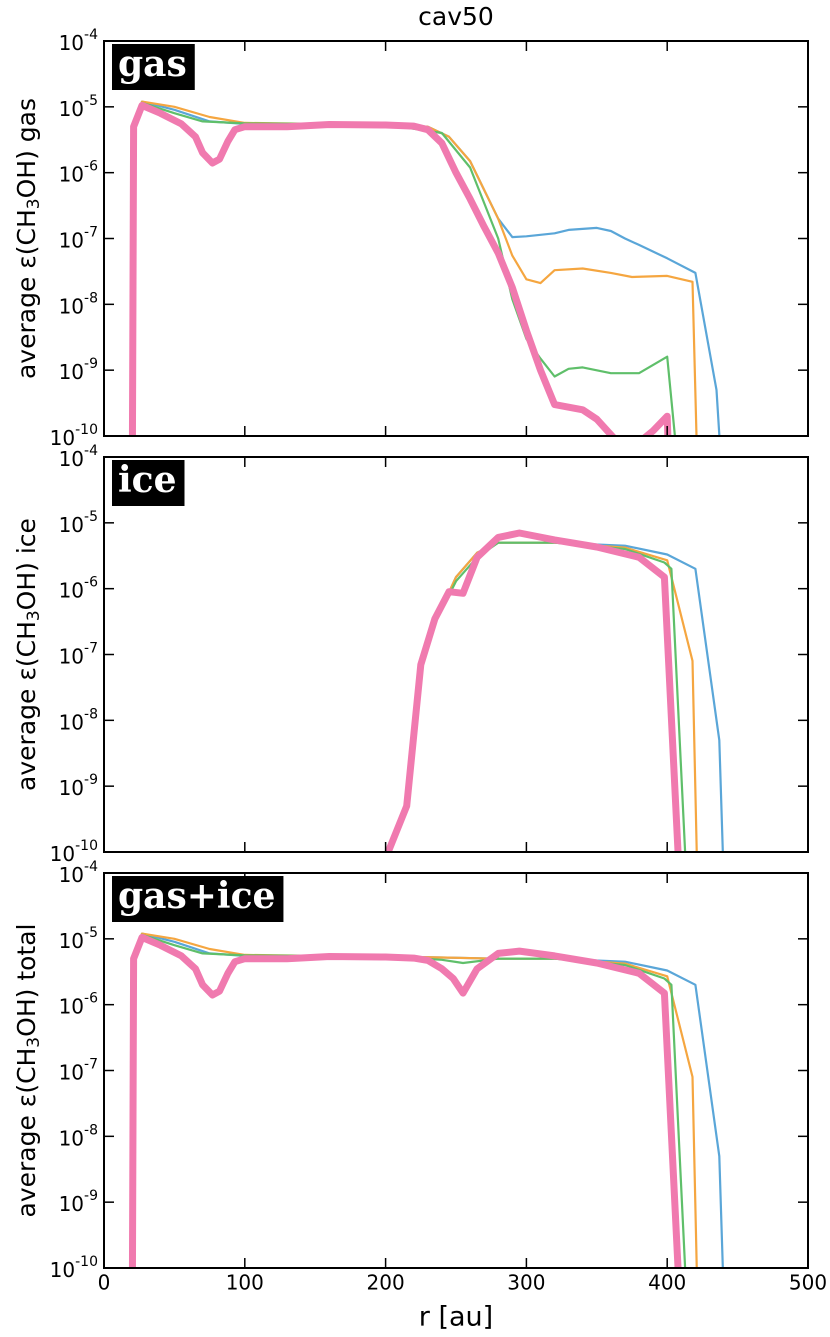 The image size is (830, 1337). Describe the element at coordinates (456, 1317) in the screenshot. I see `x-axis-label: r [au]` at that location.